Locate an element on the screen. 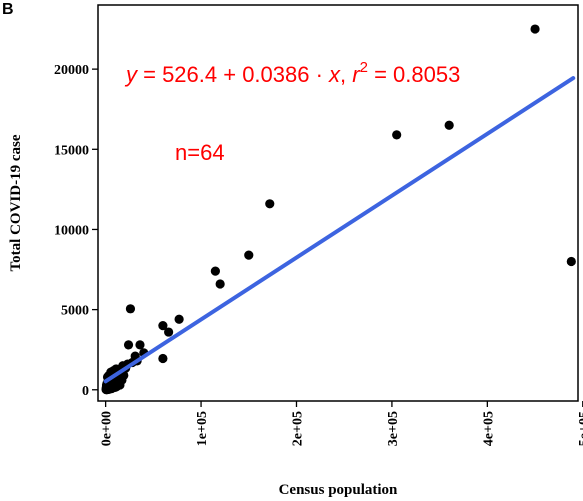 Image resolution: width=583 pixels, height=501 pixels. y-tick-label: 10000 is located at coordinates (71, 230).